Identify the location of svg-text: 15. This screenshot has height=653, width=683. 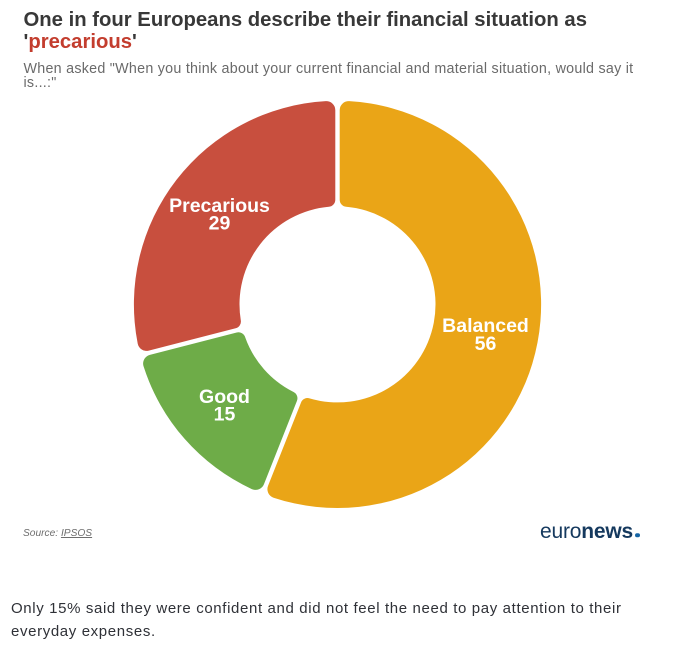
(225, 415).